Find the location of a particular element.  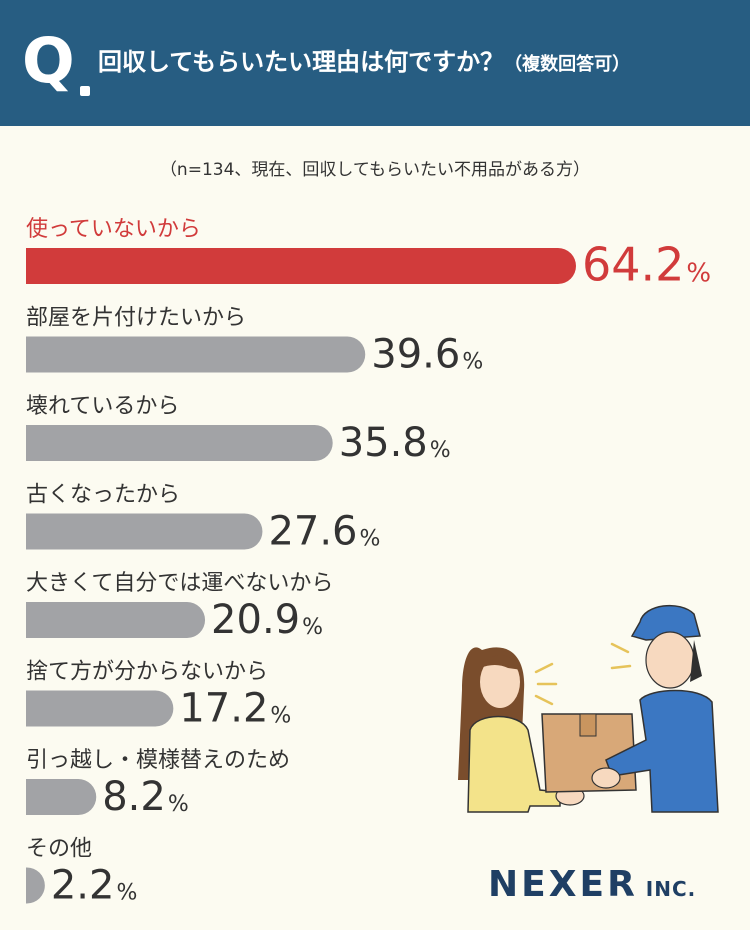

worker-uniform-icon is located at coordinates (662, 751).